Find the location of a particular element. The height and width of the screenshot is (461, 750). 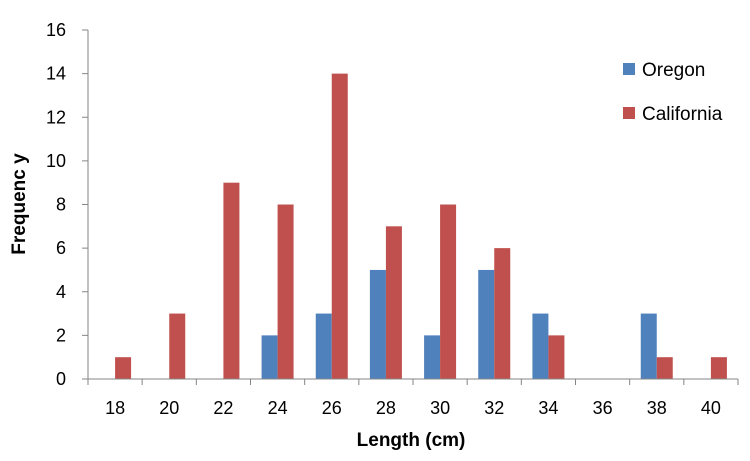

x-tick-label: 20 is located at coordinates (169, 408).